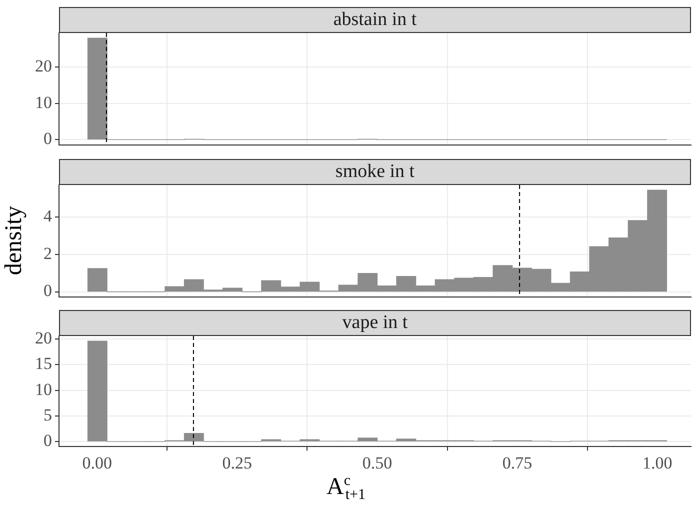  What do you see at coordinates (14, 241) in the screenshot?
I see `y-axis-title: density` at bounding box center [14, 241].